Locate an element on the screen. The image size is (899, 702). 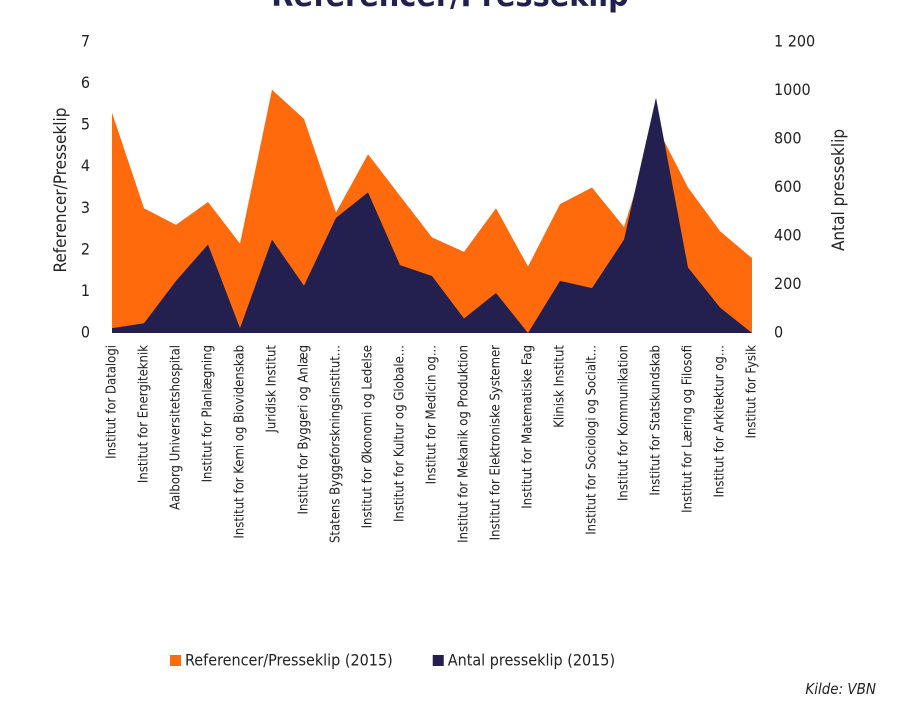
x-tick-label: Institut for Kommunikation is located at coordinates (624, 423).